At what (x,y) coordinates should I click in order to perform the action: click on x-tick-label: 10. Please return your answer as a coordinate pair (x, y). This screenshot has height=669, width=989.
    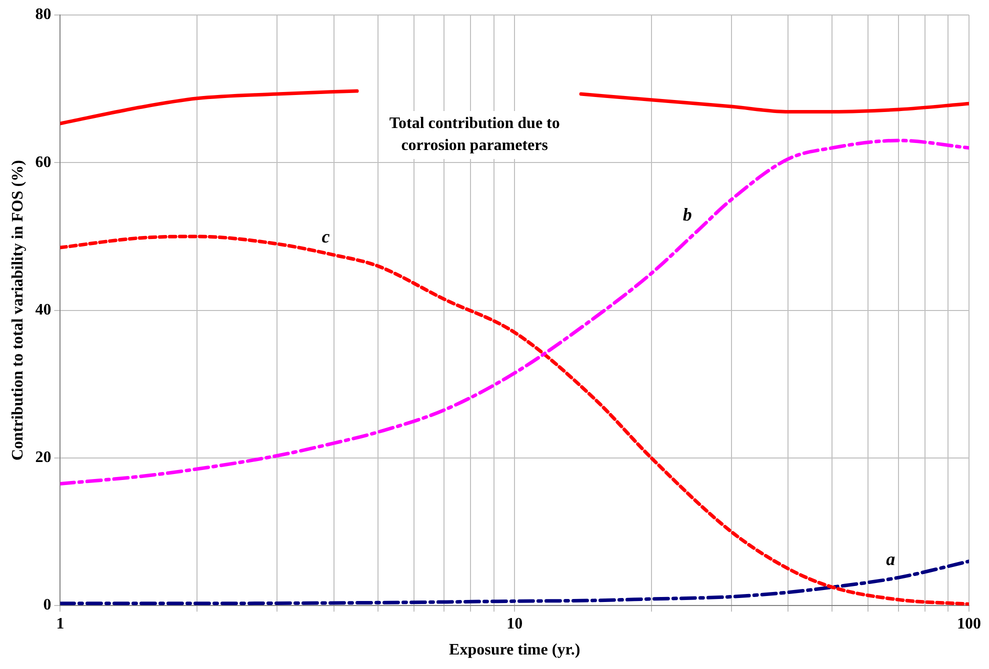
    Looking at the image, I should click on (514, 623).